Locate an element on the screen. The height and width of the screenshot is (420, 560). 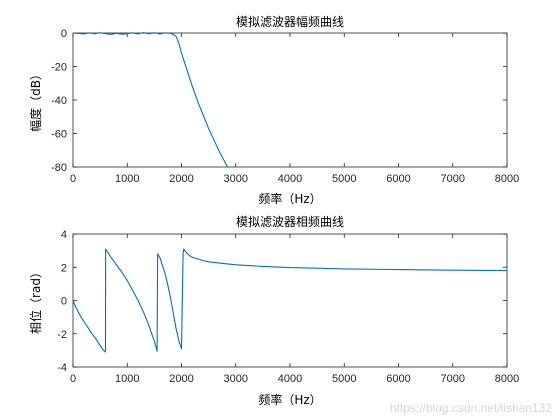
magnitude-x-tick-label: 3000 is located at coordinates (236, 179).